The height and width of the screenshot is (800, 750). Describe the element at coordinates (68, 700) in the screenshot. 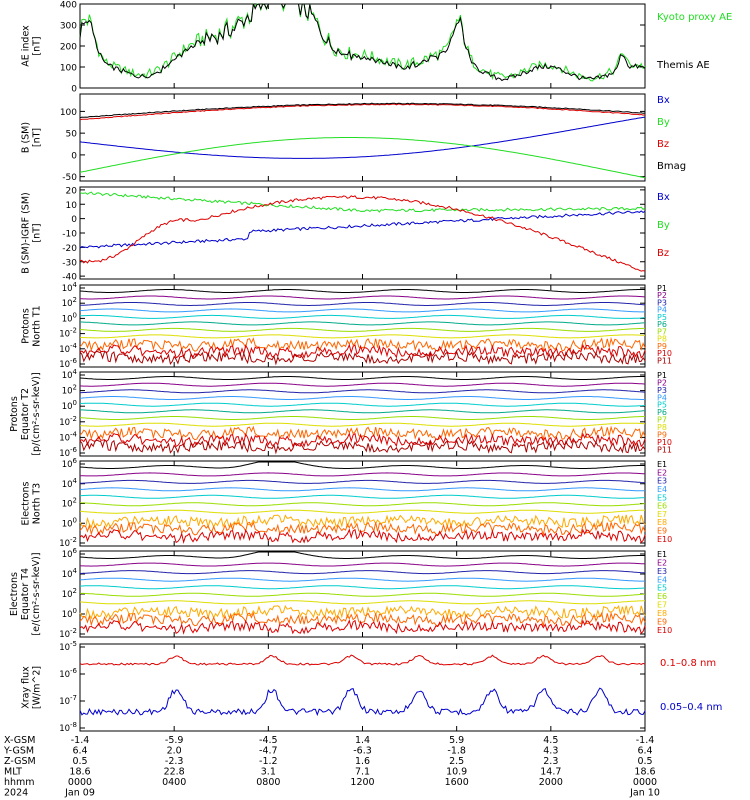

I see `y-tick-label: 10⁻⁷` at that location.